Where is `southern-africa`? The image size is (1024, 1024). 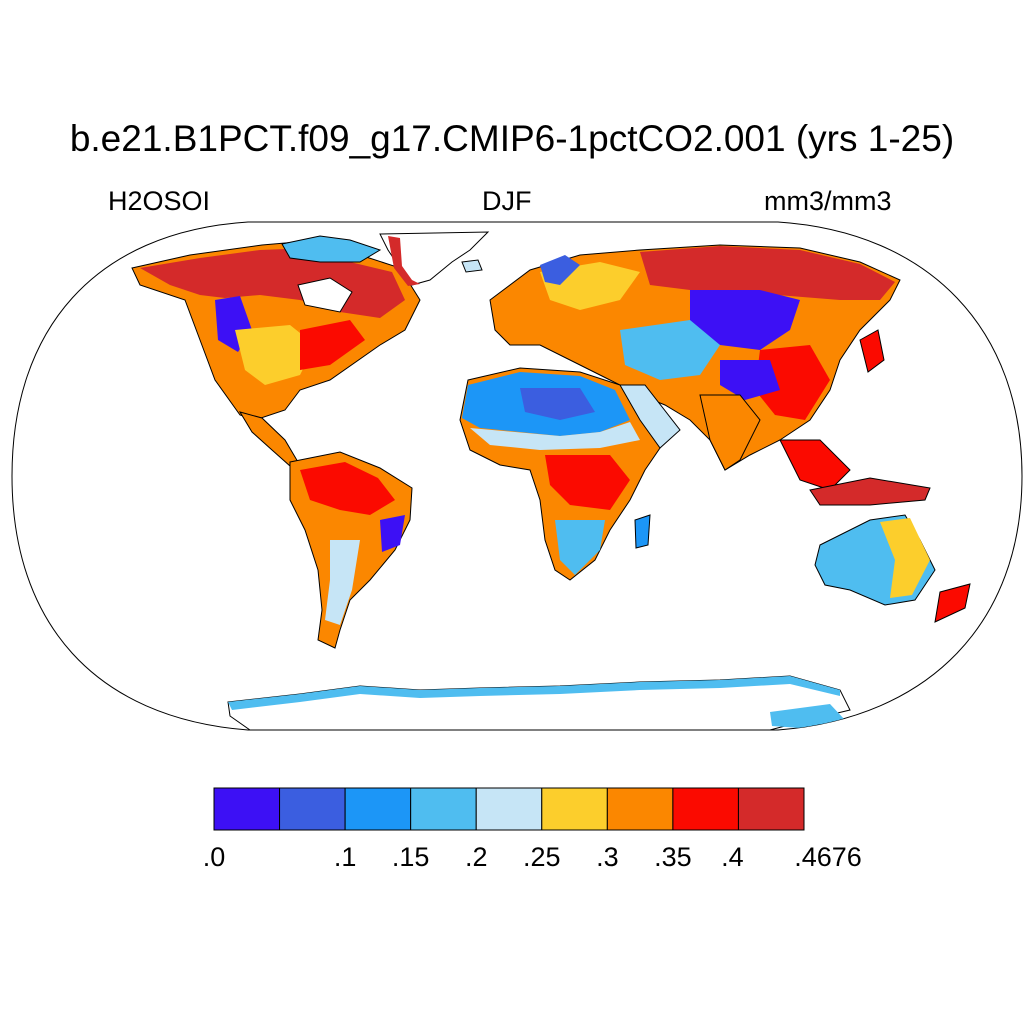
southern-africa is located at coordinates (580, 547).